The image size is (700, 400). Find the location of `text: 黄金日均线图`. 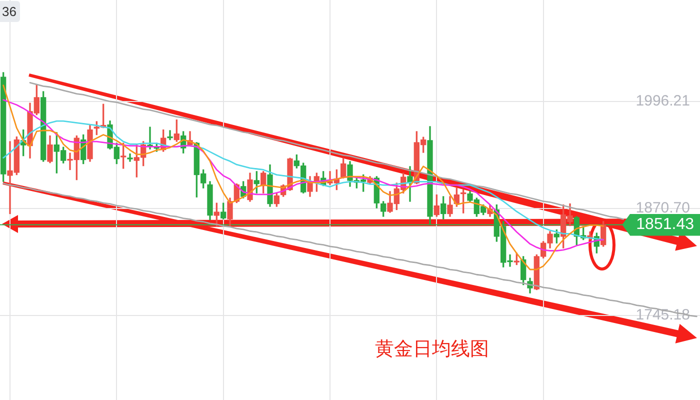

text: 黄金日均线图 is located at coordinates (432, 349).